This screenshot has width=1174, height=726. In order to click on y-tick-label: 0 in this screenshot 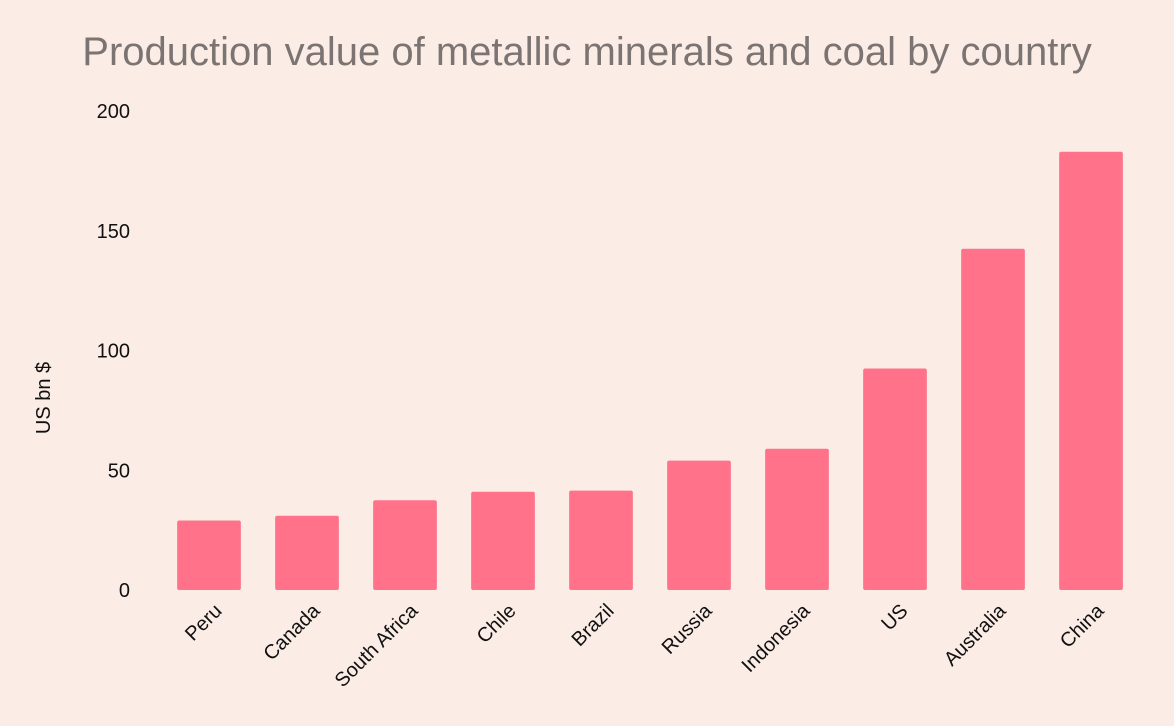, I will do `click(124, 591)`.